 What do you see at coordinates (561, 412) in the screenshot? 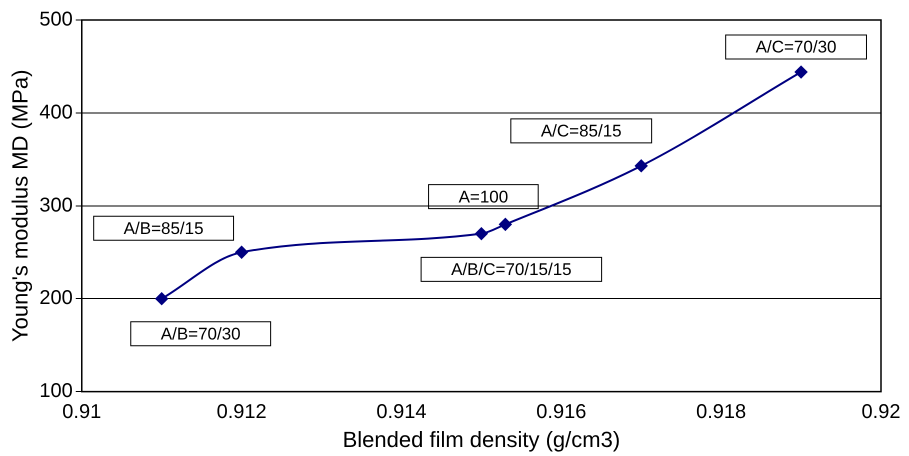
I see `x-tick-label: 0.916` at bounding box center [561, 412].